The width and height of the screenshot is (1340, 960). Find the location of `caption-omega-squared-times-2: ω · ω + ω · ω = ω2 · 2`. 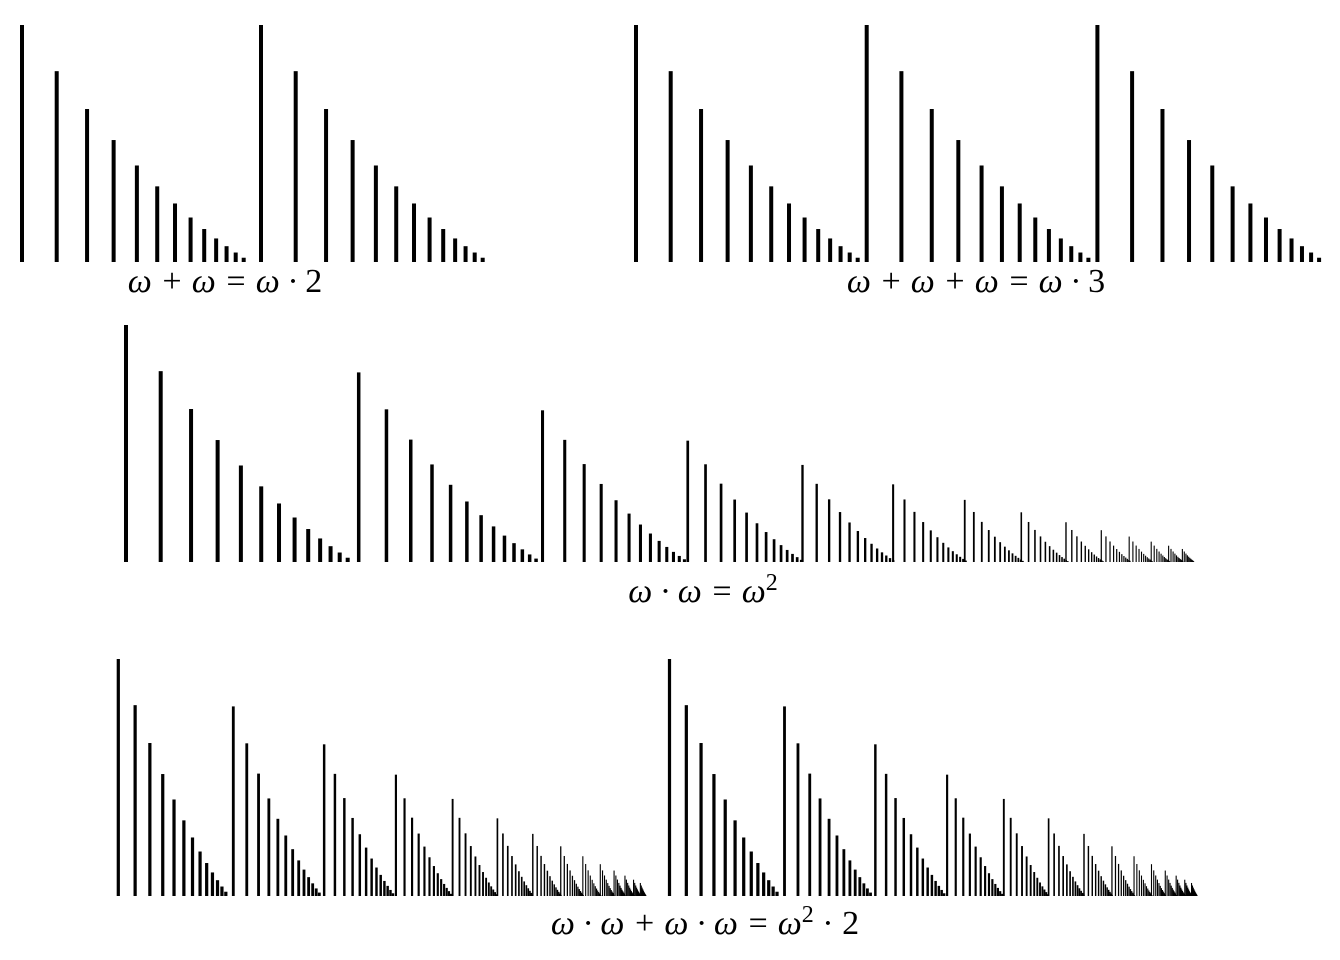

caption-omega-squared-times-2: ω · ω + ω · ω = ω2 · 2 is located at coordinates (705, 924).